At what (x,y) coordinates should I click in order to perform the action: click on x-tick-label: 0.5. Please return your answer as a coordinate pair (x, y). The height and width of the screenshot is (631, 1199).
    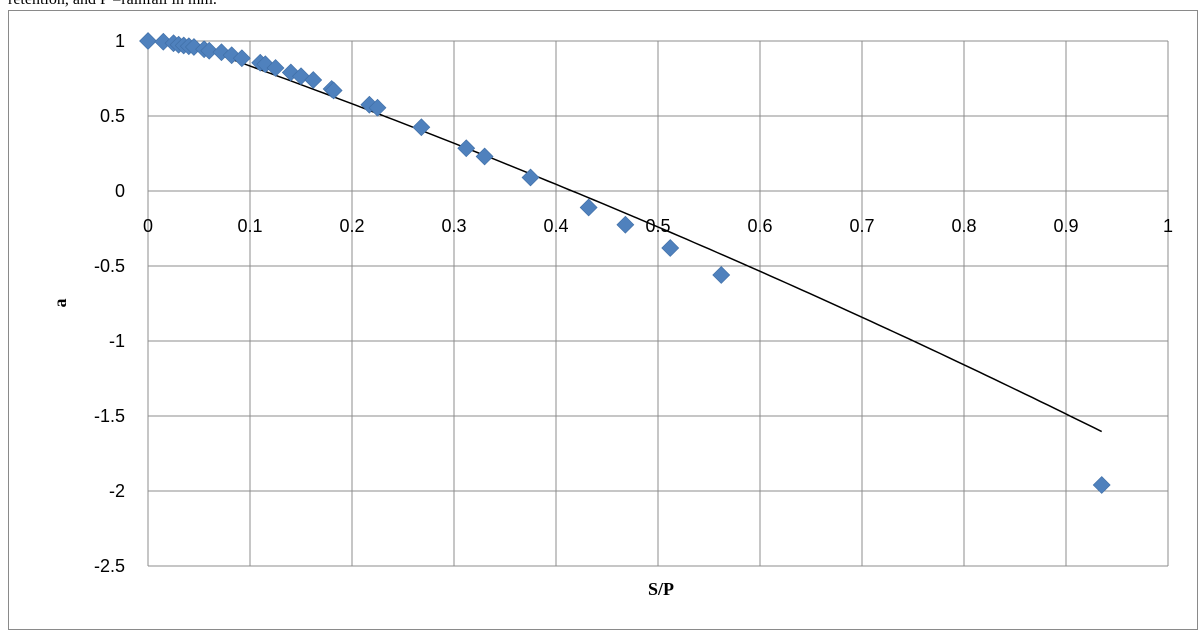
    Looking at the image, I should click on (657, 226).